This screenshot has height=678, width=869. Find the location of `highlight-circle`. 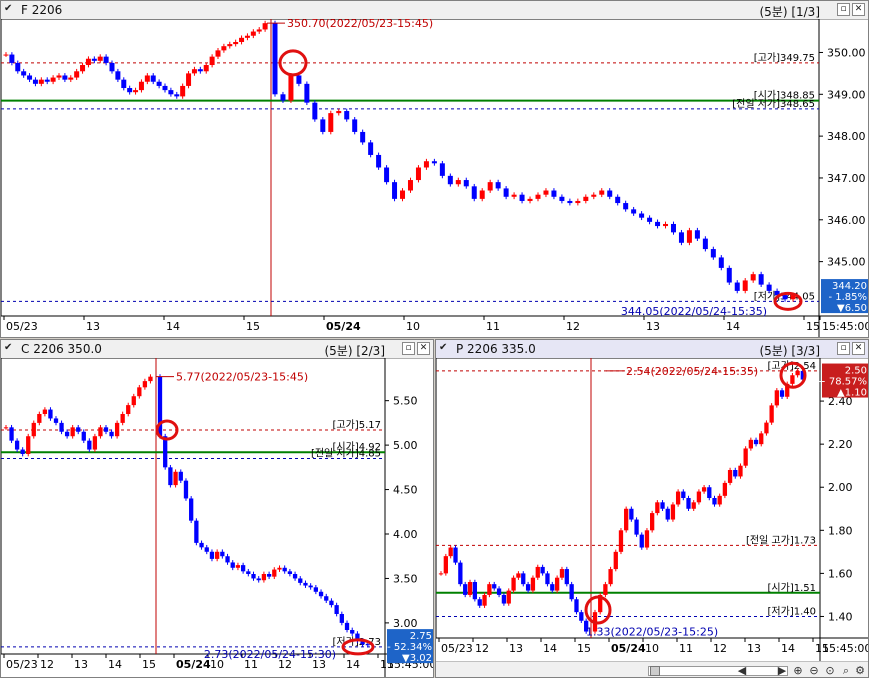

highlight-circle is located at coordinates (598, 610).